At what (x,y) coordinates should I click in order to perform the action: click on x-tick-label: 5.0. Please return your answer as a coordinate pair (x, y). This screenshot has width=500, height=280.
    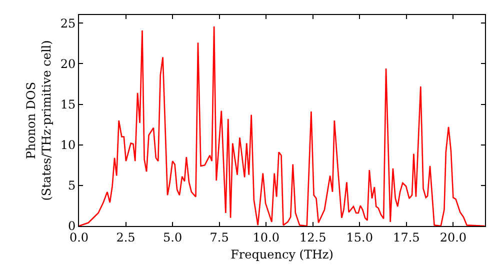
    Looking at the image, I should click on (172, 237).